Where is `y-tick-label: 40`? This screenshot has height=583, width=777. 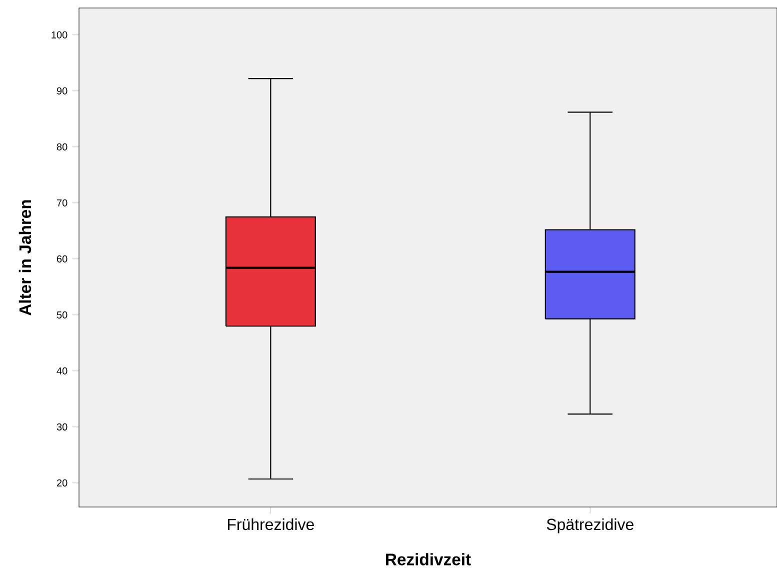 y-tick-label: 40 is located at coordinates (62, 370).